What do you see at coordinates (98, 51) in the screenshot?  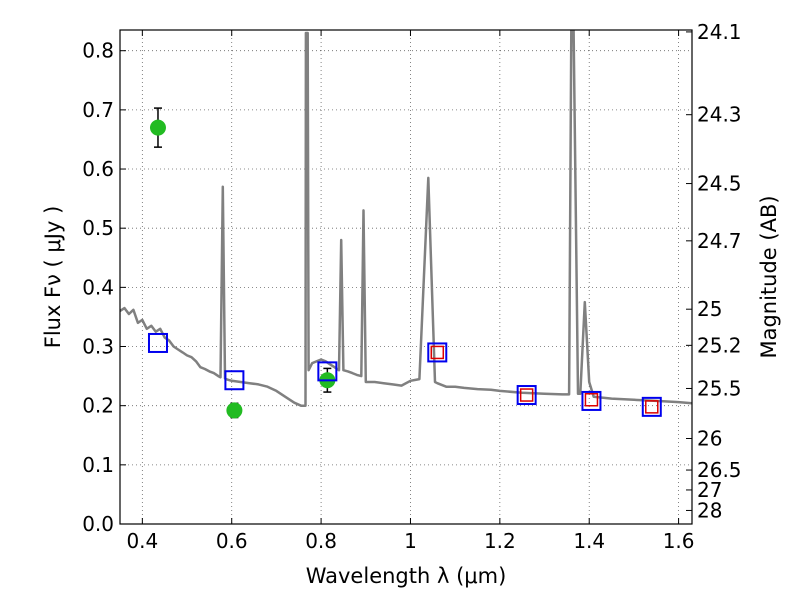 I see `y-tick-label: 0.8` at bounding box center [98, 51].